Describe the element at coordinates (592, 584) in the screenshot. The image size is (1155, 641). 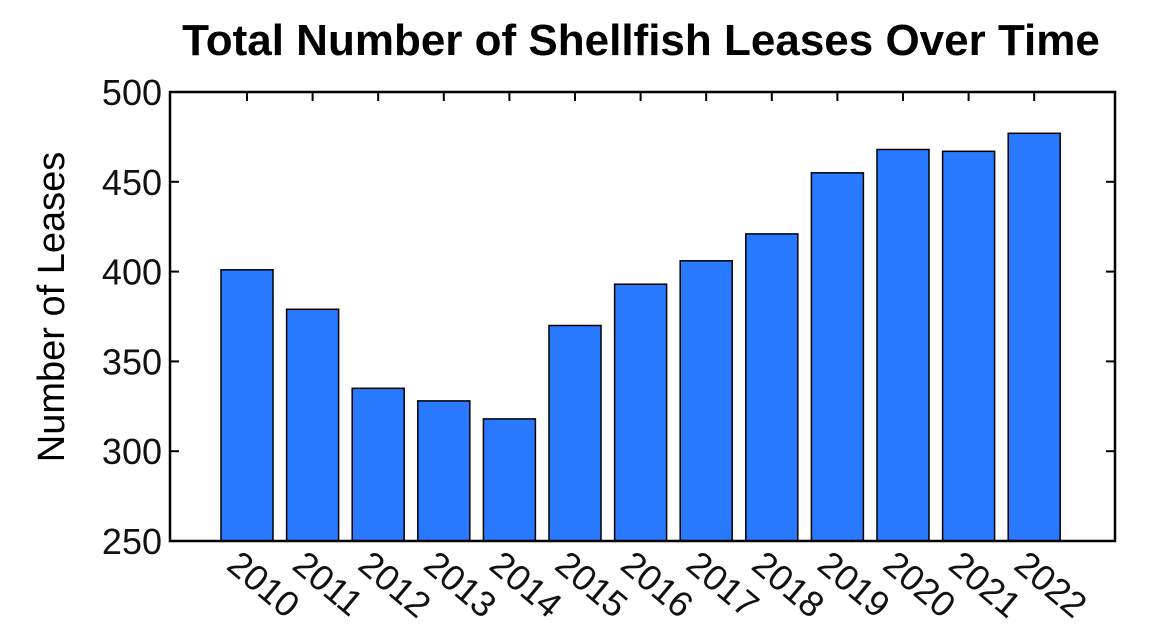
I see `x-tick-label-2015: 2015` at that location.